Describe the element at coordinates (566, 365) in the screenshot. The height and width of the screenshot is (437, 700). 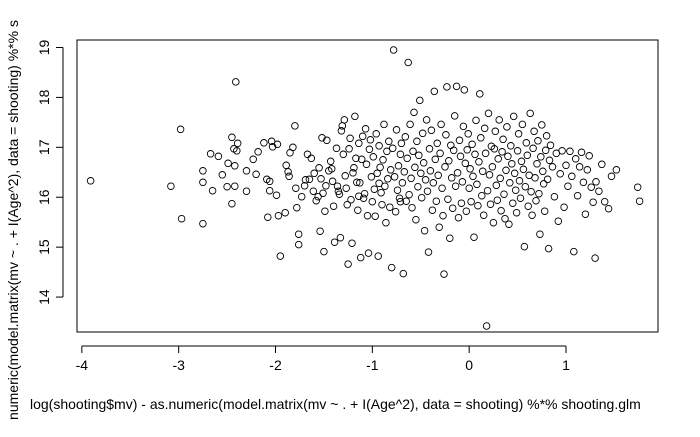
I see `x-tick-label: 1` at that location.